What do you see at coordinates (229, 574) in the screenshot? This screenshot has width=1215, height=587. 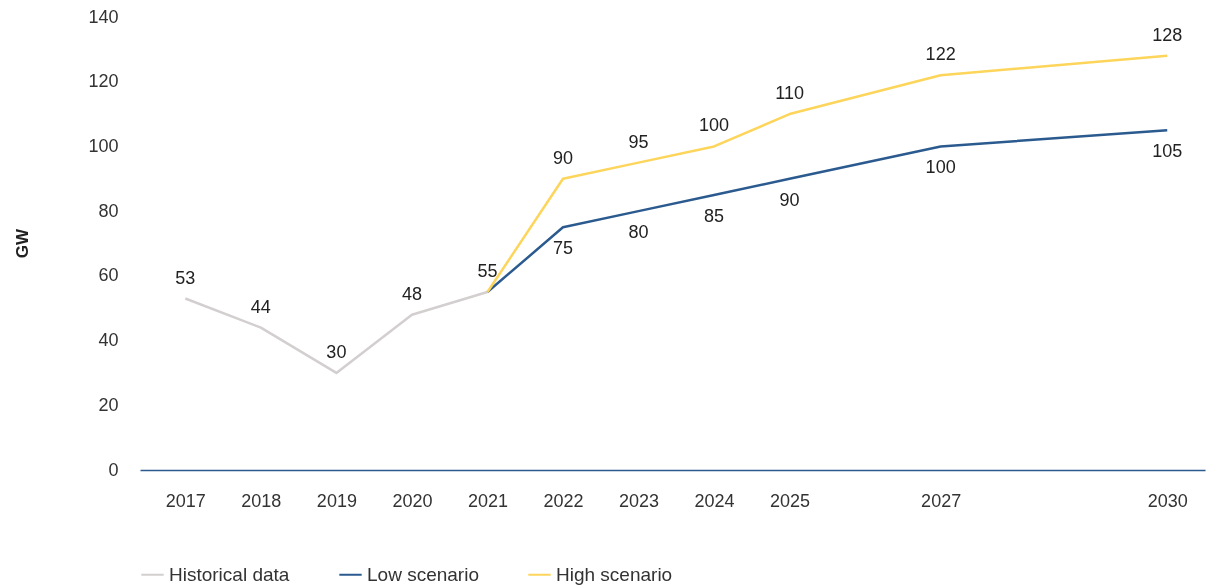 I see `legend-label: Historical data` at bounding box center [229, 574].